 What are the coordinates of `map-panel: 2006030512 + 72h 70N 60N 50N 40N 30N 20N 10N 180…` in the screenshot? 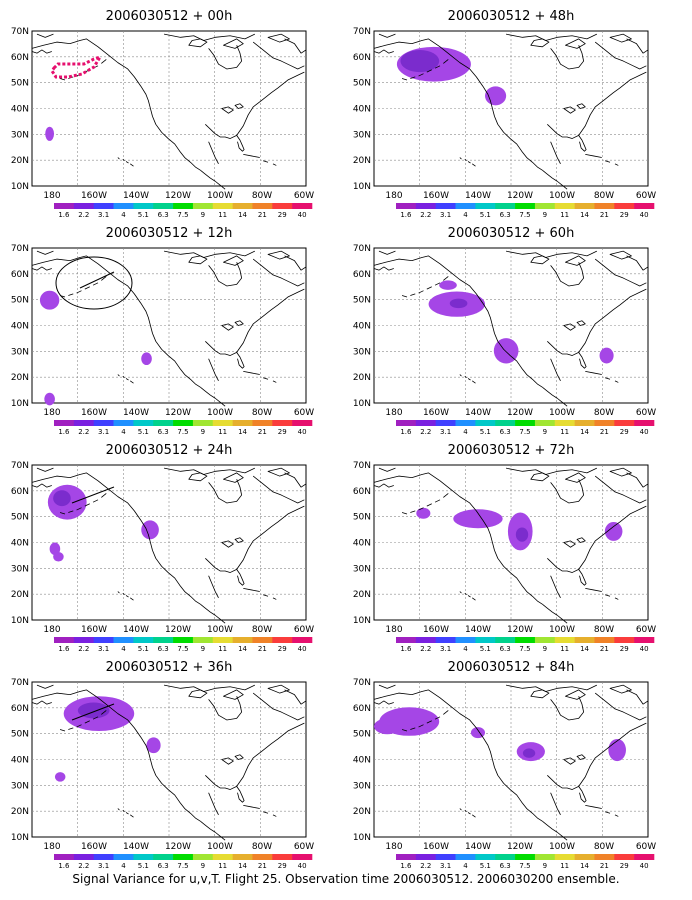 It's located at (504, 548).